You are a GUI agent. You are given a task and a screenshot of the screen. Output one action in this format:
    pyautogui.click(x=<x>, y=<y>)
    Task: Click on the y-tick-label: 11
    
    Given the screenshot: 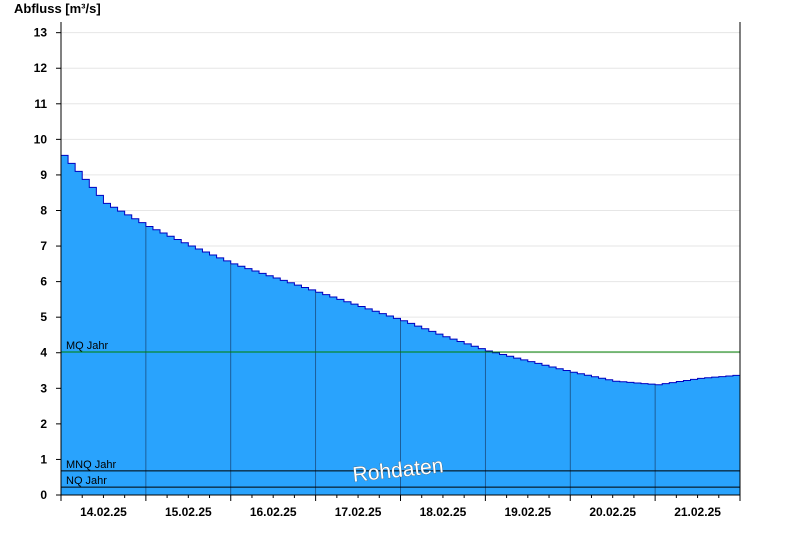 What is the action you would take?
    pyautogui.click(x=40, y=104)
    